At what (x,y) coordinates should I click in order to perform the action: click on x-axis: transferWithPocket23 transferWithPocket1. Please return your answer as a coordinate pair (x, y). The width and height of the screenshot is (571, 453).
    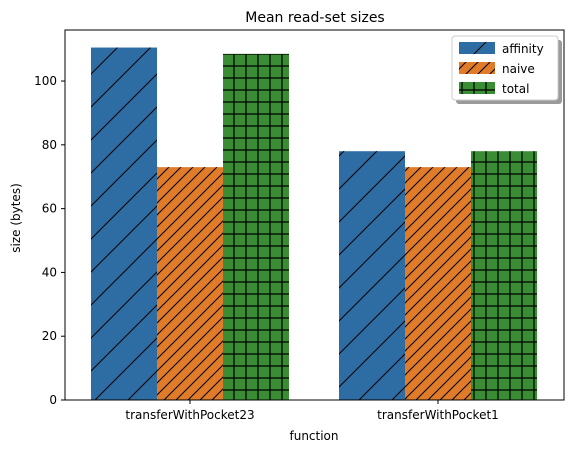
    Looking at the image, I should click on (312, 411).